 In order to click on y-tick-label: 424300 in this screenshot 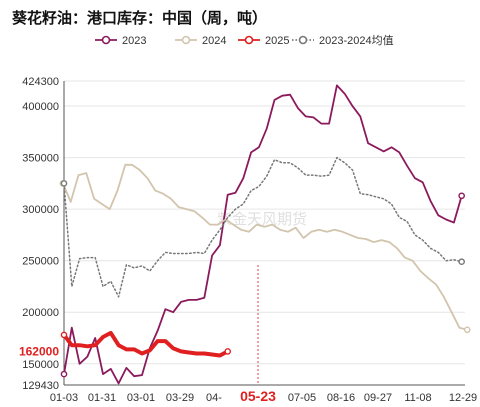, I will do `click(40, 82)`.